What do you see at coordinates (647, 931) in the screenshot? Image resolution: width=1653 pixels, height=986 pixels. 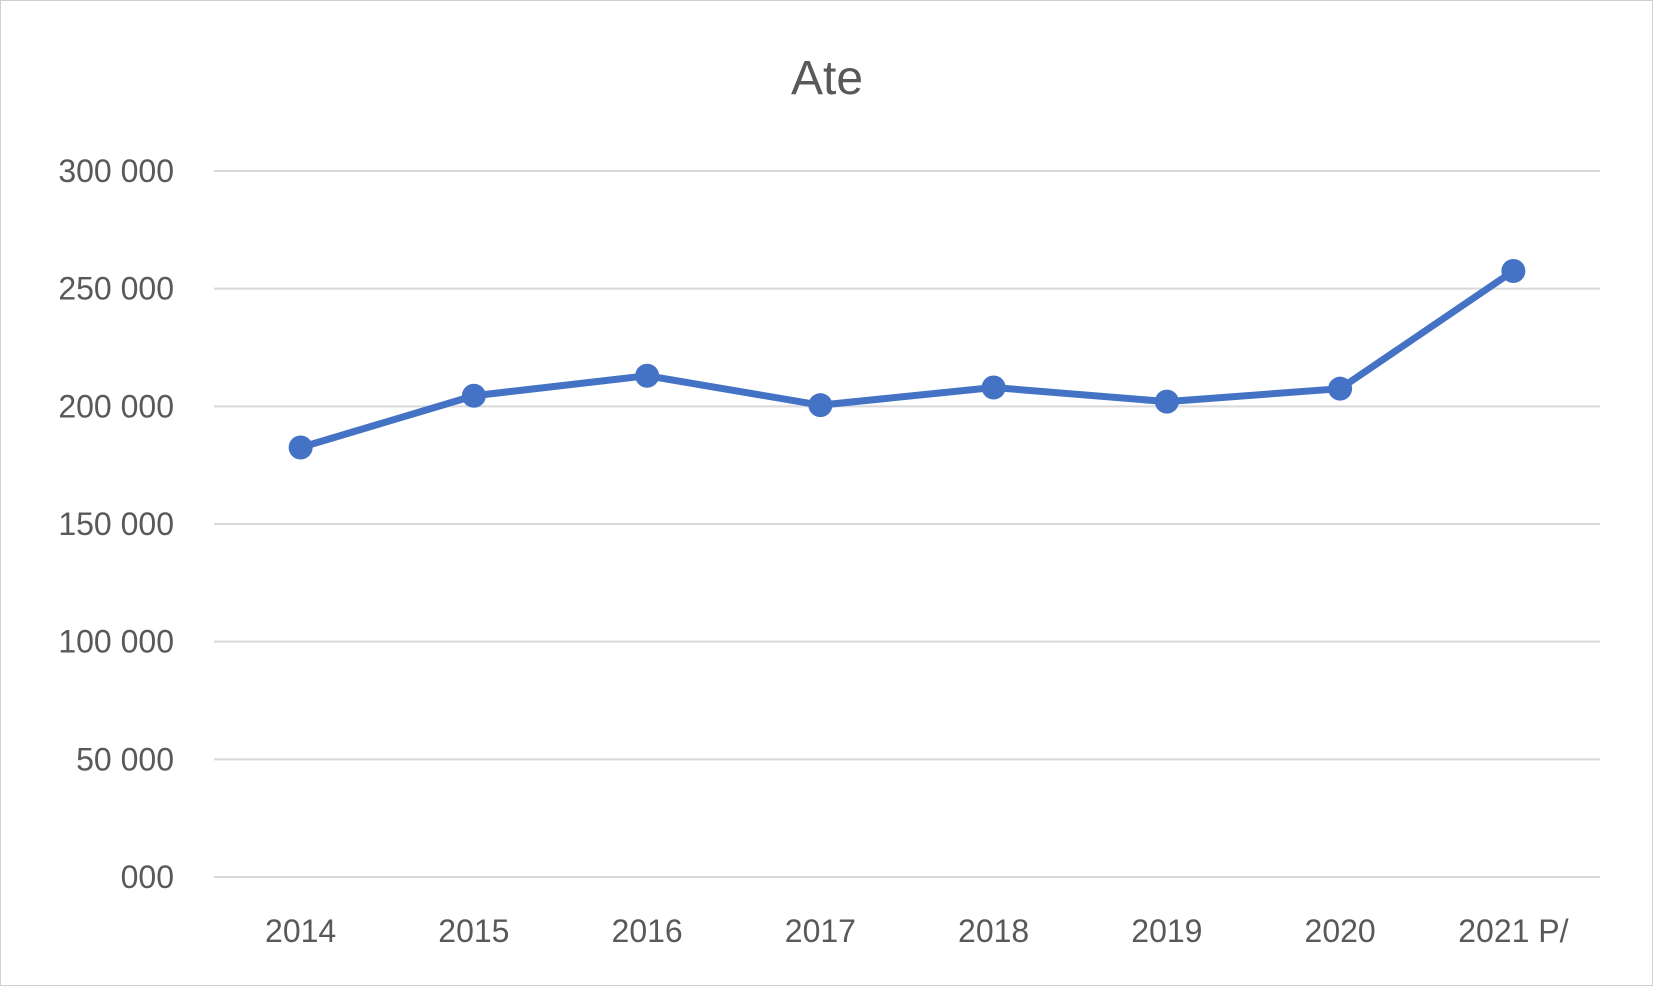 I see `x-tick-label: 2016` at bounding box center [647, 931].